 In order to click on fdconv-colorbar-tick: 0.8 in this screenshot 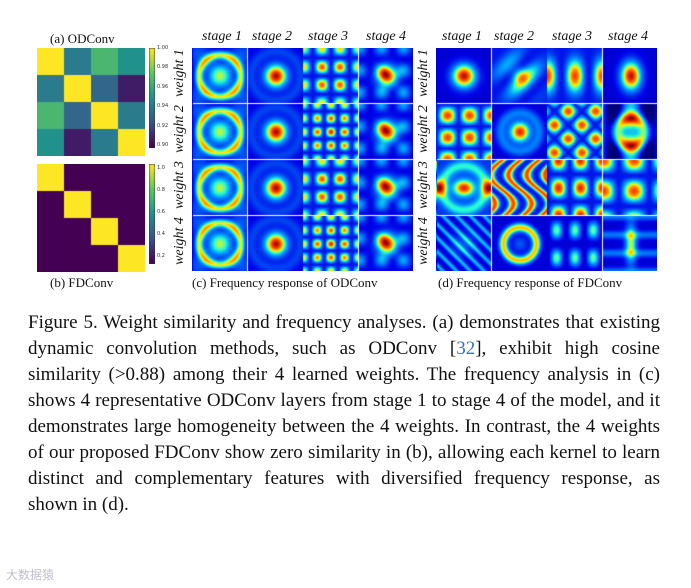, I will do `click(161, 190)`.